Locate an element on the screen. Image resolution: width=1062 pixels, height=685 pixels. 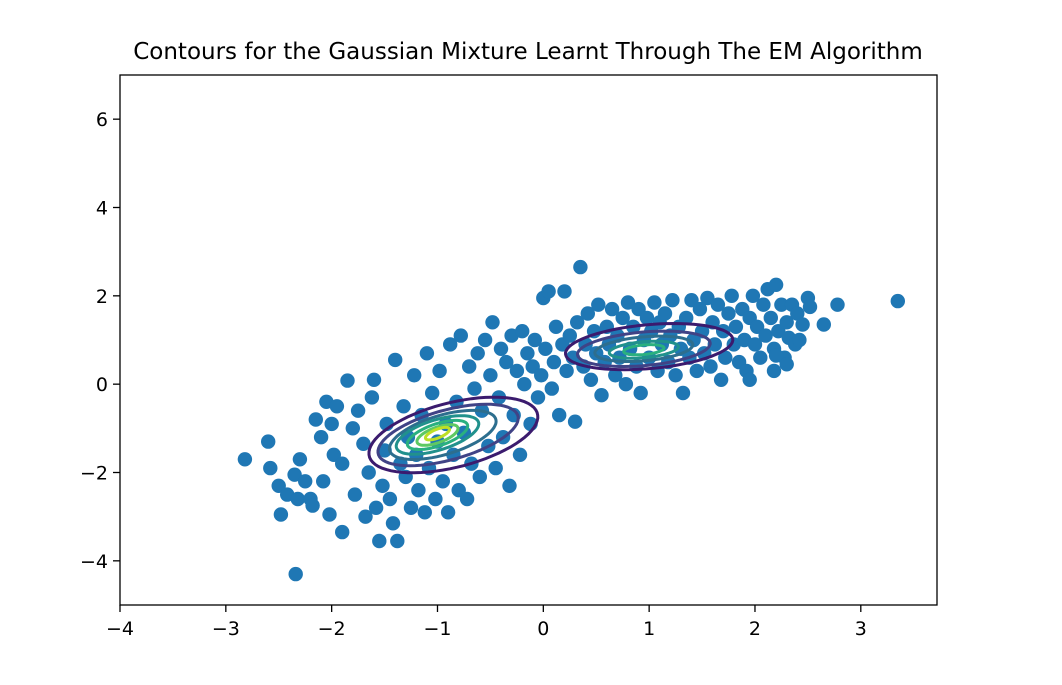
x-tick-label: −1 is located at coordinates (437, 629).